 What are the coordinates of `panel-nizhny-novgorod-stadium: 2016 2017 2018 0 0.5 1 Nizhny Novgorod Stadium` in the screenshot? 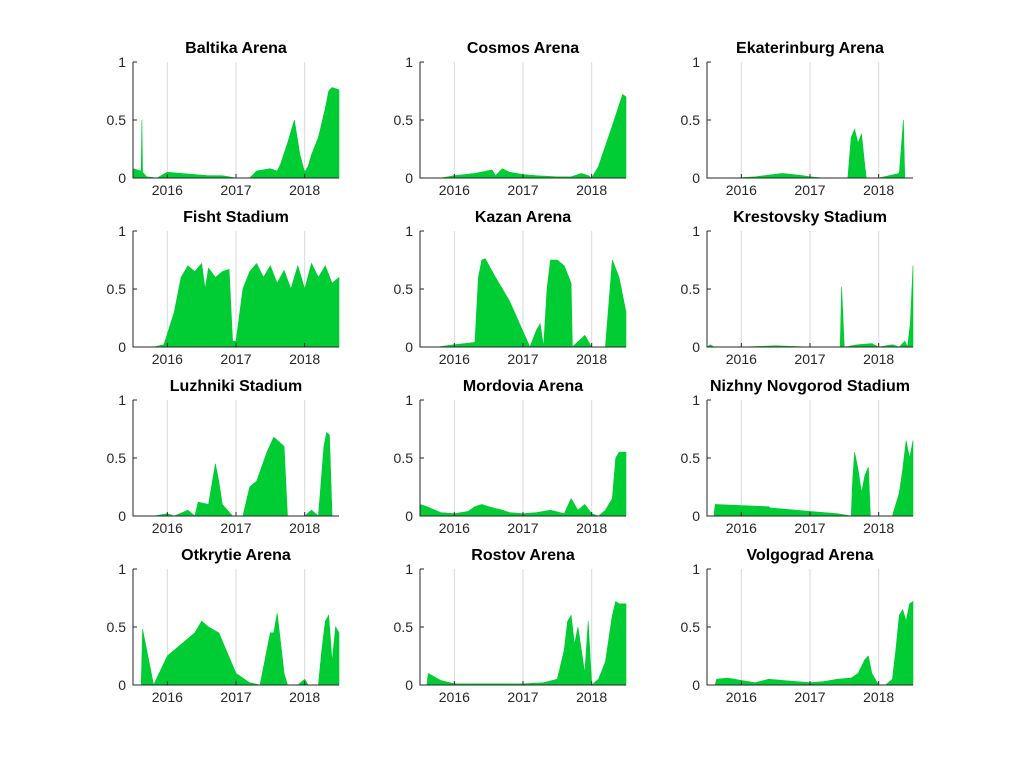 It's located at (797, 457).